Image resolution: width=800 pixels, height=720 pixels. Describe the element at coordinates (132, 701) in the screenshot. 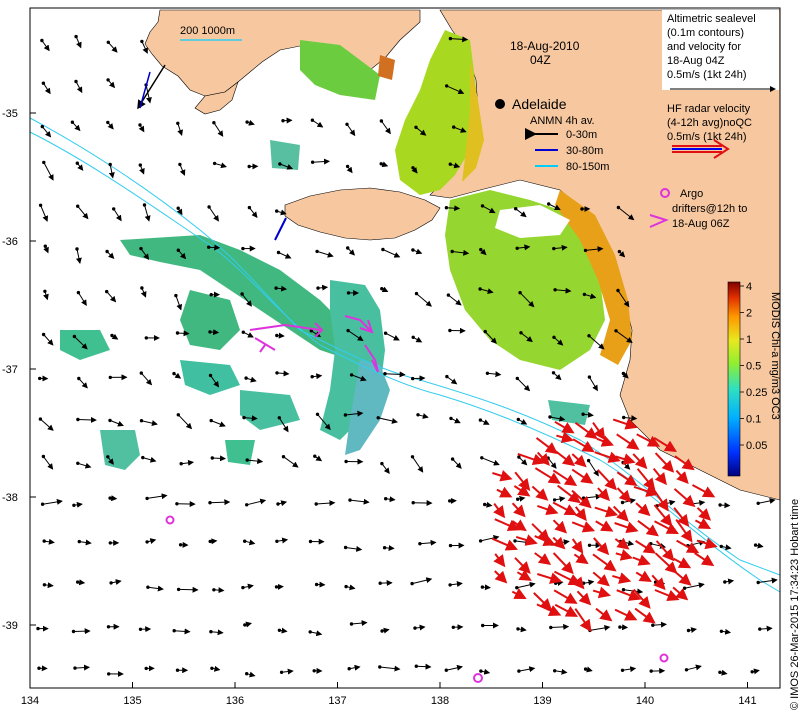

I see `x-tick-label: 135` at that location.